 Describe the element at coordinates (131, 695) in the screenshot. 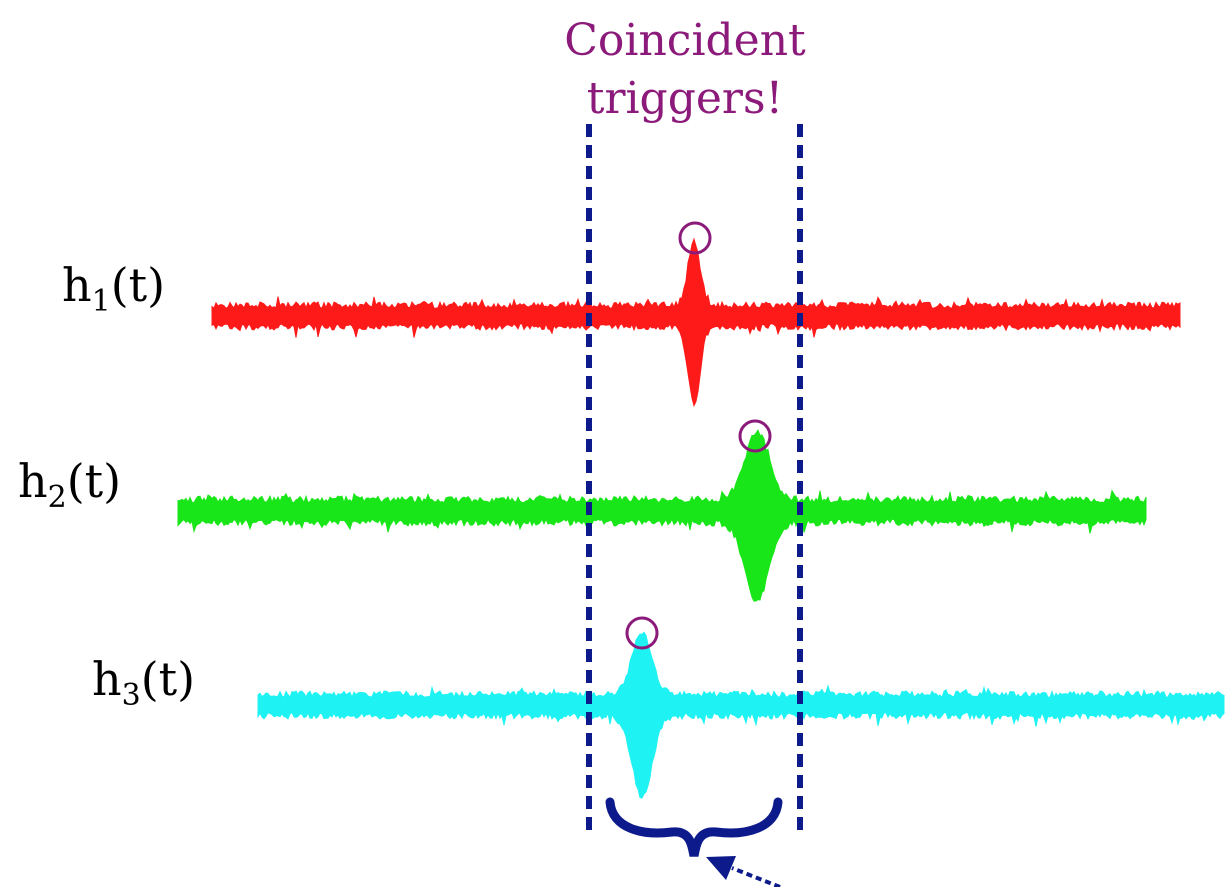

I see `channel-label-h3-sub: 3` at that location.